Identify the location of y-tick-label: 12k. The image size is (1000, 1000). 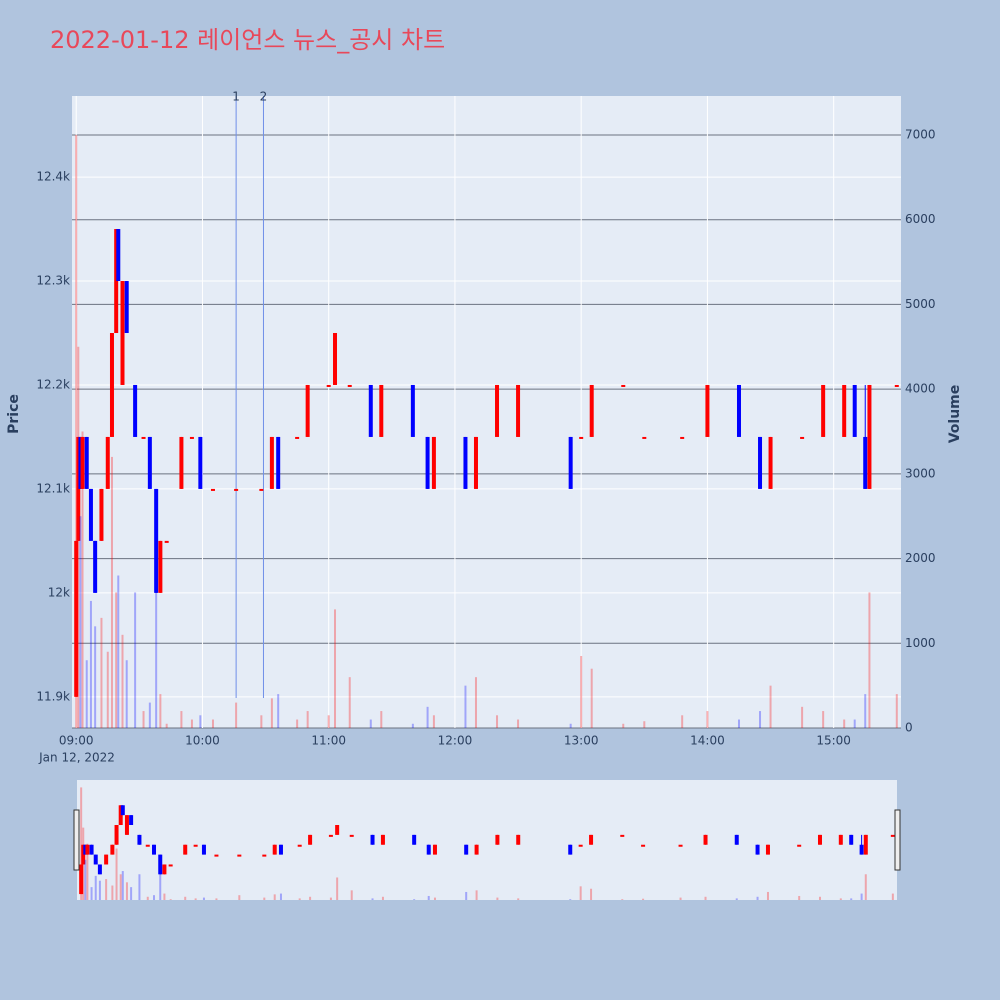
(59, 592).